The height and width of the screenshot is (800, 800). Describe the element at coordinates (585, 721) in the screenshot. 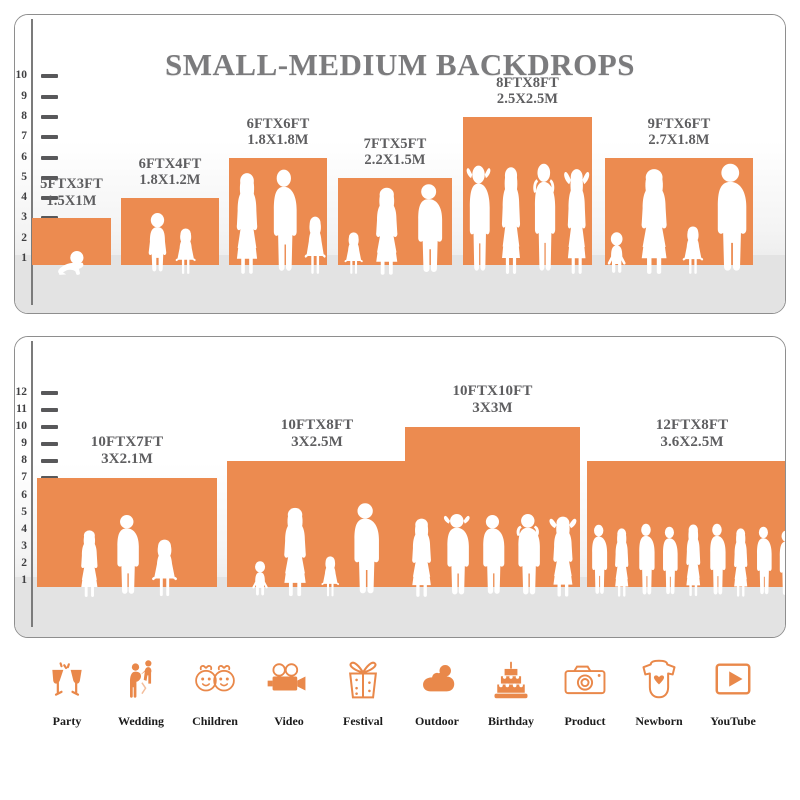

I see `usage-label: Product` at that location.